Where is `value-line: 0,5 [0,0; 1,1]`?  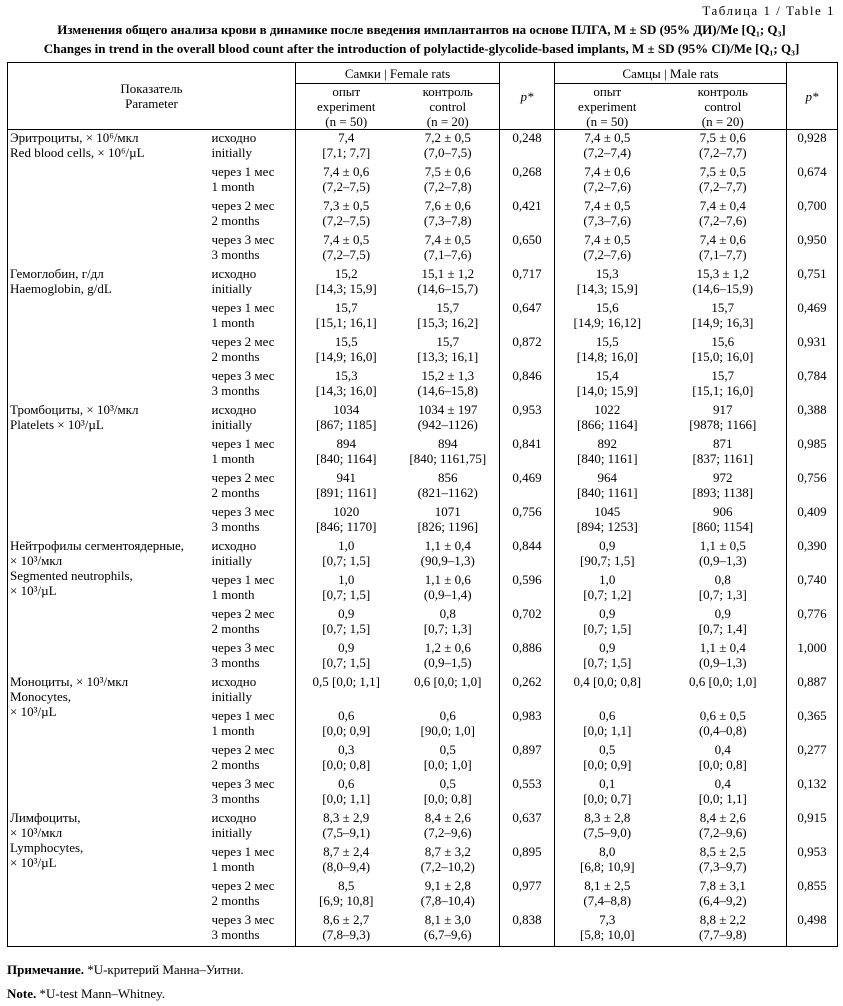 value-line: 0,5 [0,0; 1,1] is located at coordinates (346, 681).